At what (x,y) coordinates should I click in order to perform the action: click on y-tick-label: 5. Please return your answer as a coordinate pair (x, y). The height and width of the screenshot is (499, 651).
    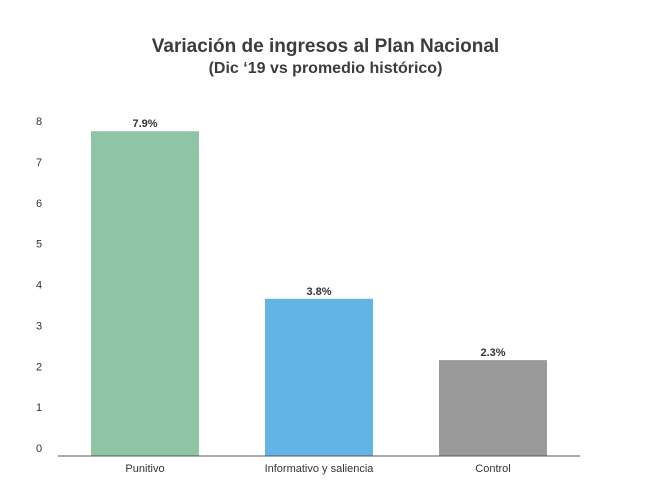
    Looking at the image, I should click on (39, 245).